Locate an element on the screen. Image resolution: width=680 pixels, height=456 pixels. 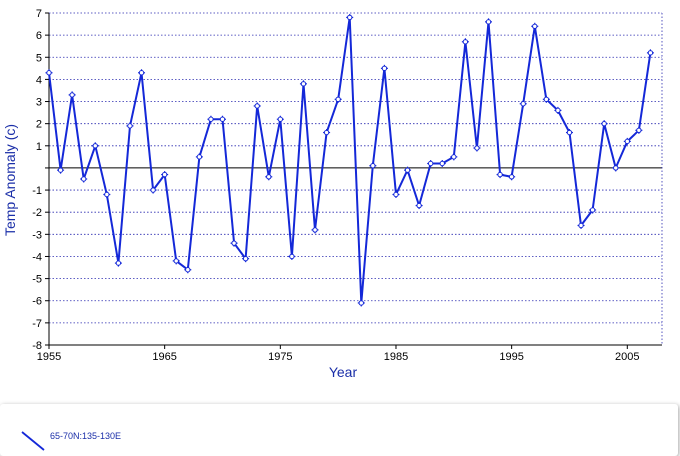
legend-entry: 65-70N:135-130E is located at coordinates (70, 441).